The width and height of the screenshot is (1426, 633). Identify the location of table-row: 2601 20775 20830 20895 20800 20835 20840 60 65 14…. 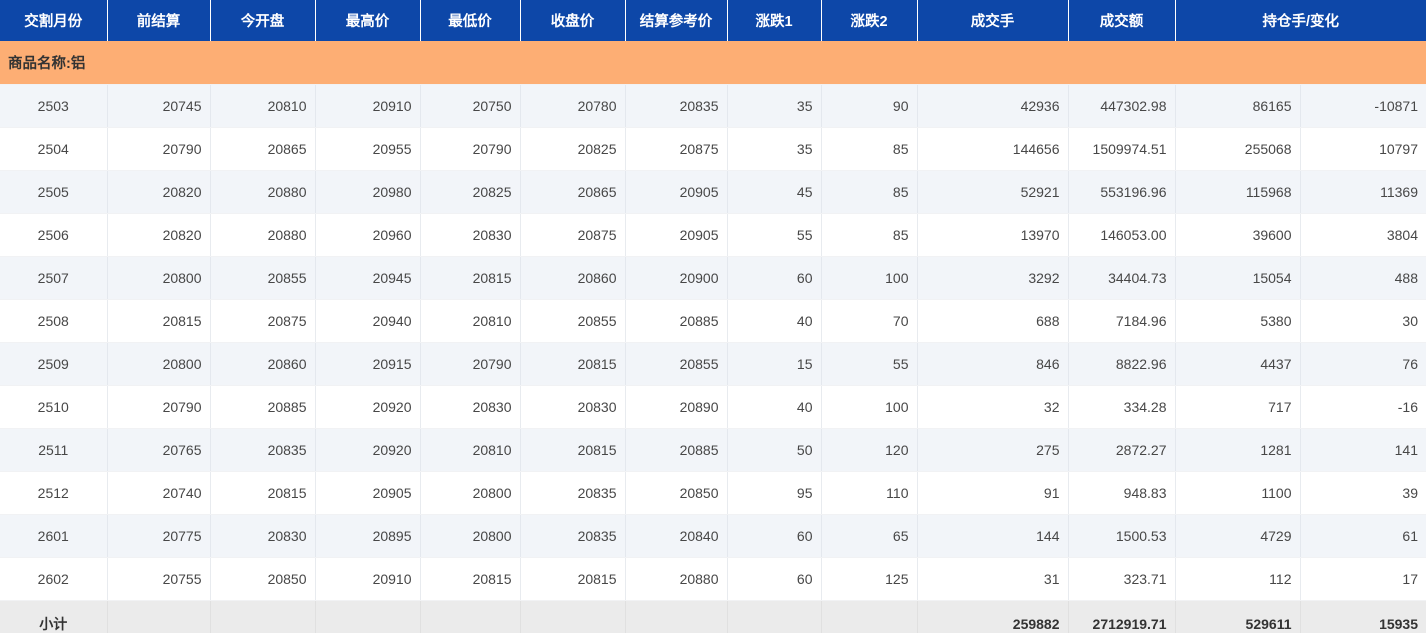
(713, 536).